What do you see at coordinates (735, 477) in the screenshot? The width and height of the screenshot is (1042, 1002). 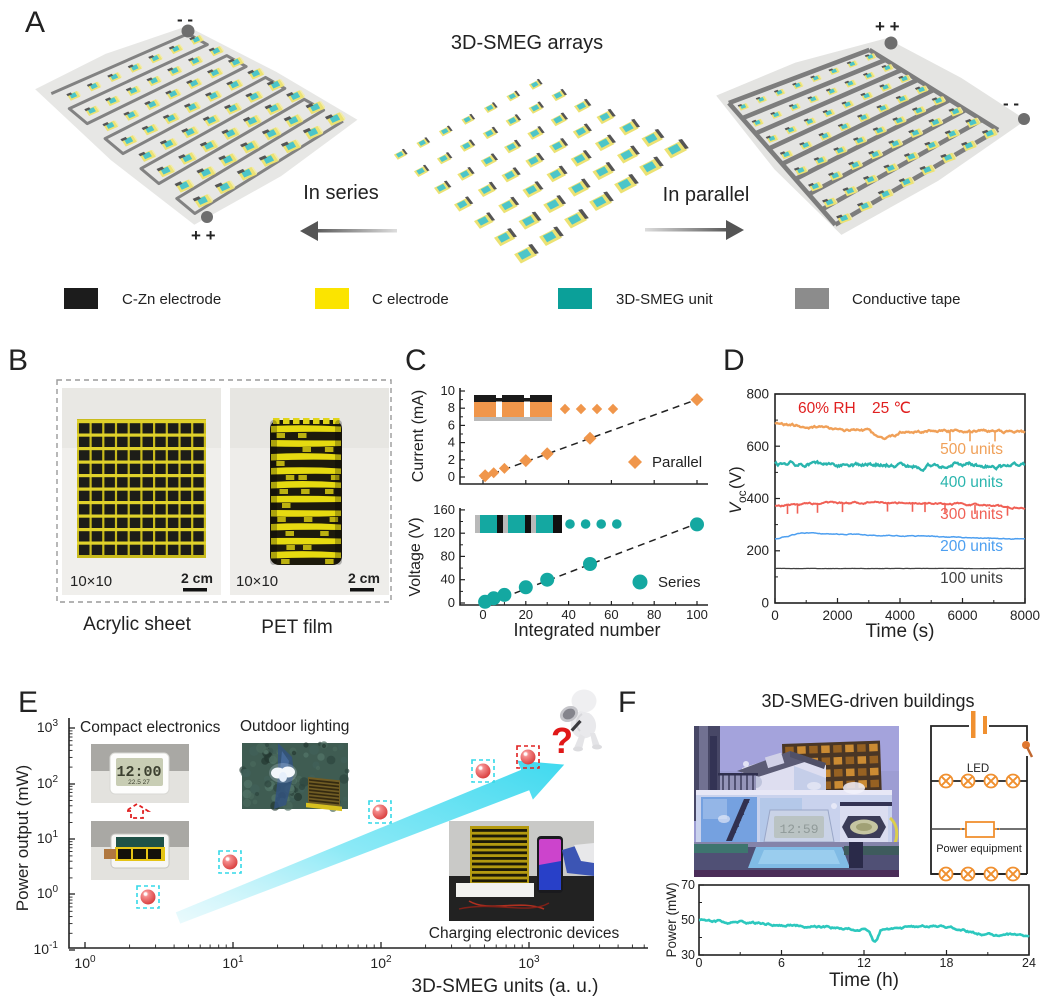 I see `svg-text: (V)` at bounding box center [735, 477].